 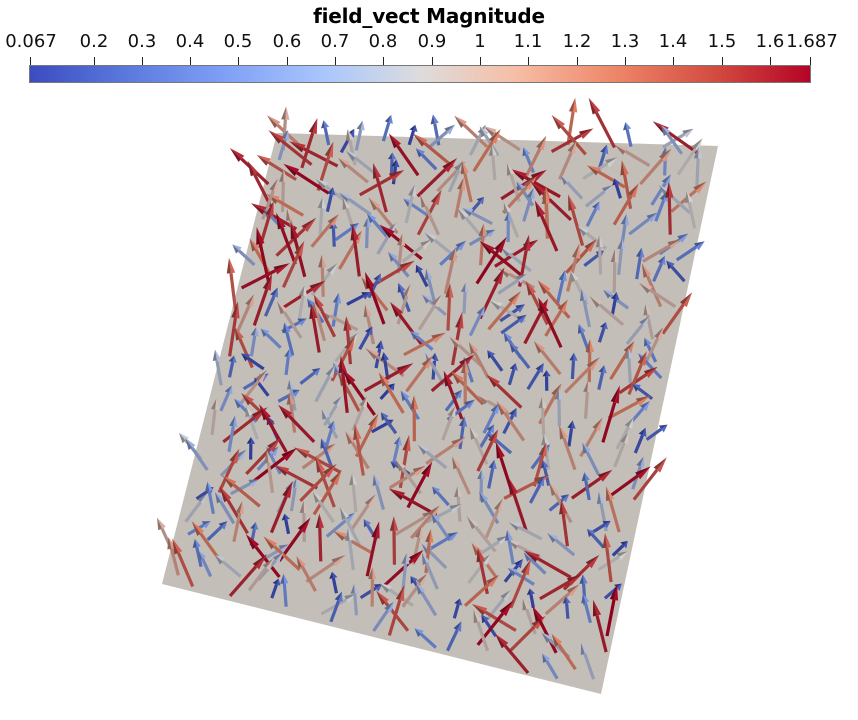 I want to click on colorbar-tick-label: 1.5, so click(x=722, y=41).